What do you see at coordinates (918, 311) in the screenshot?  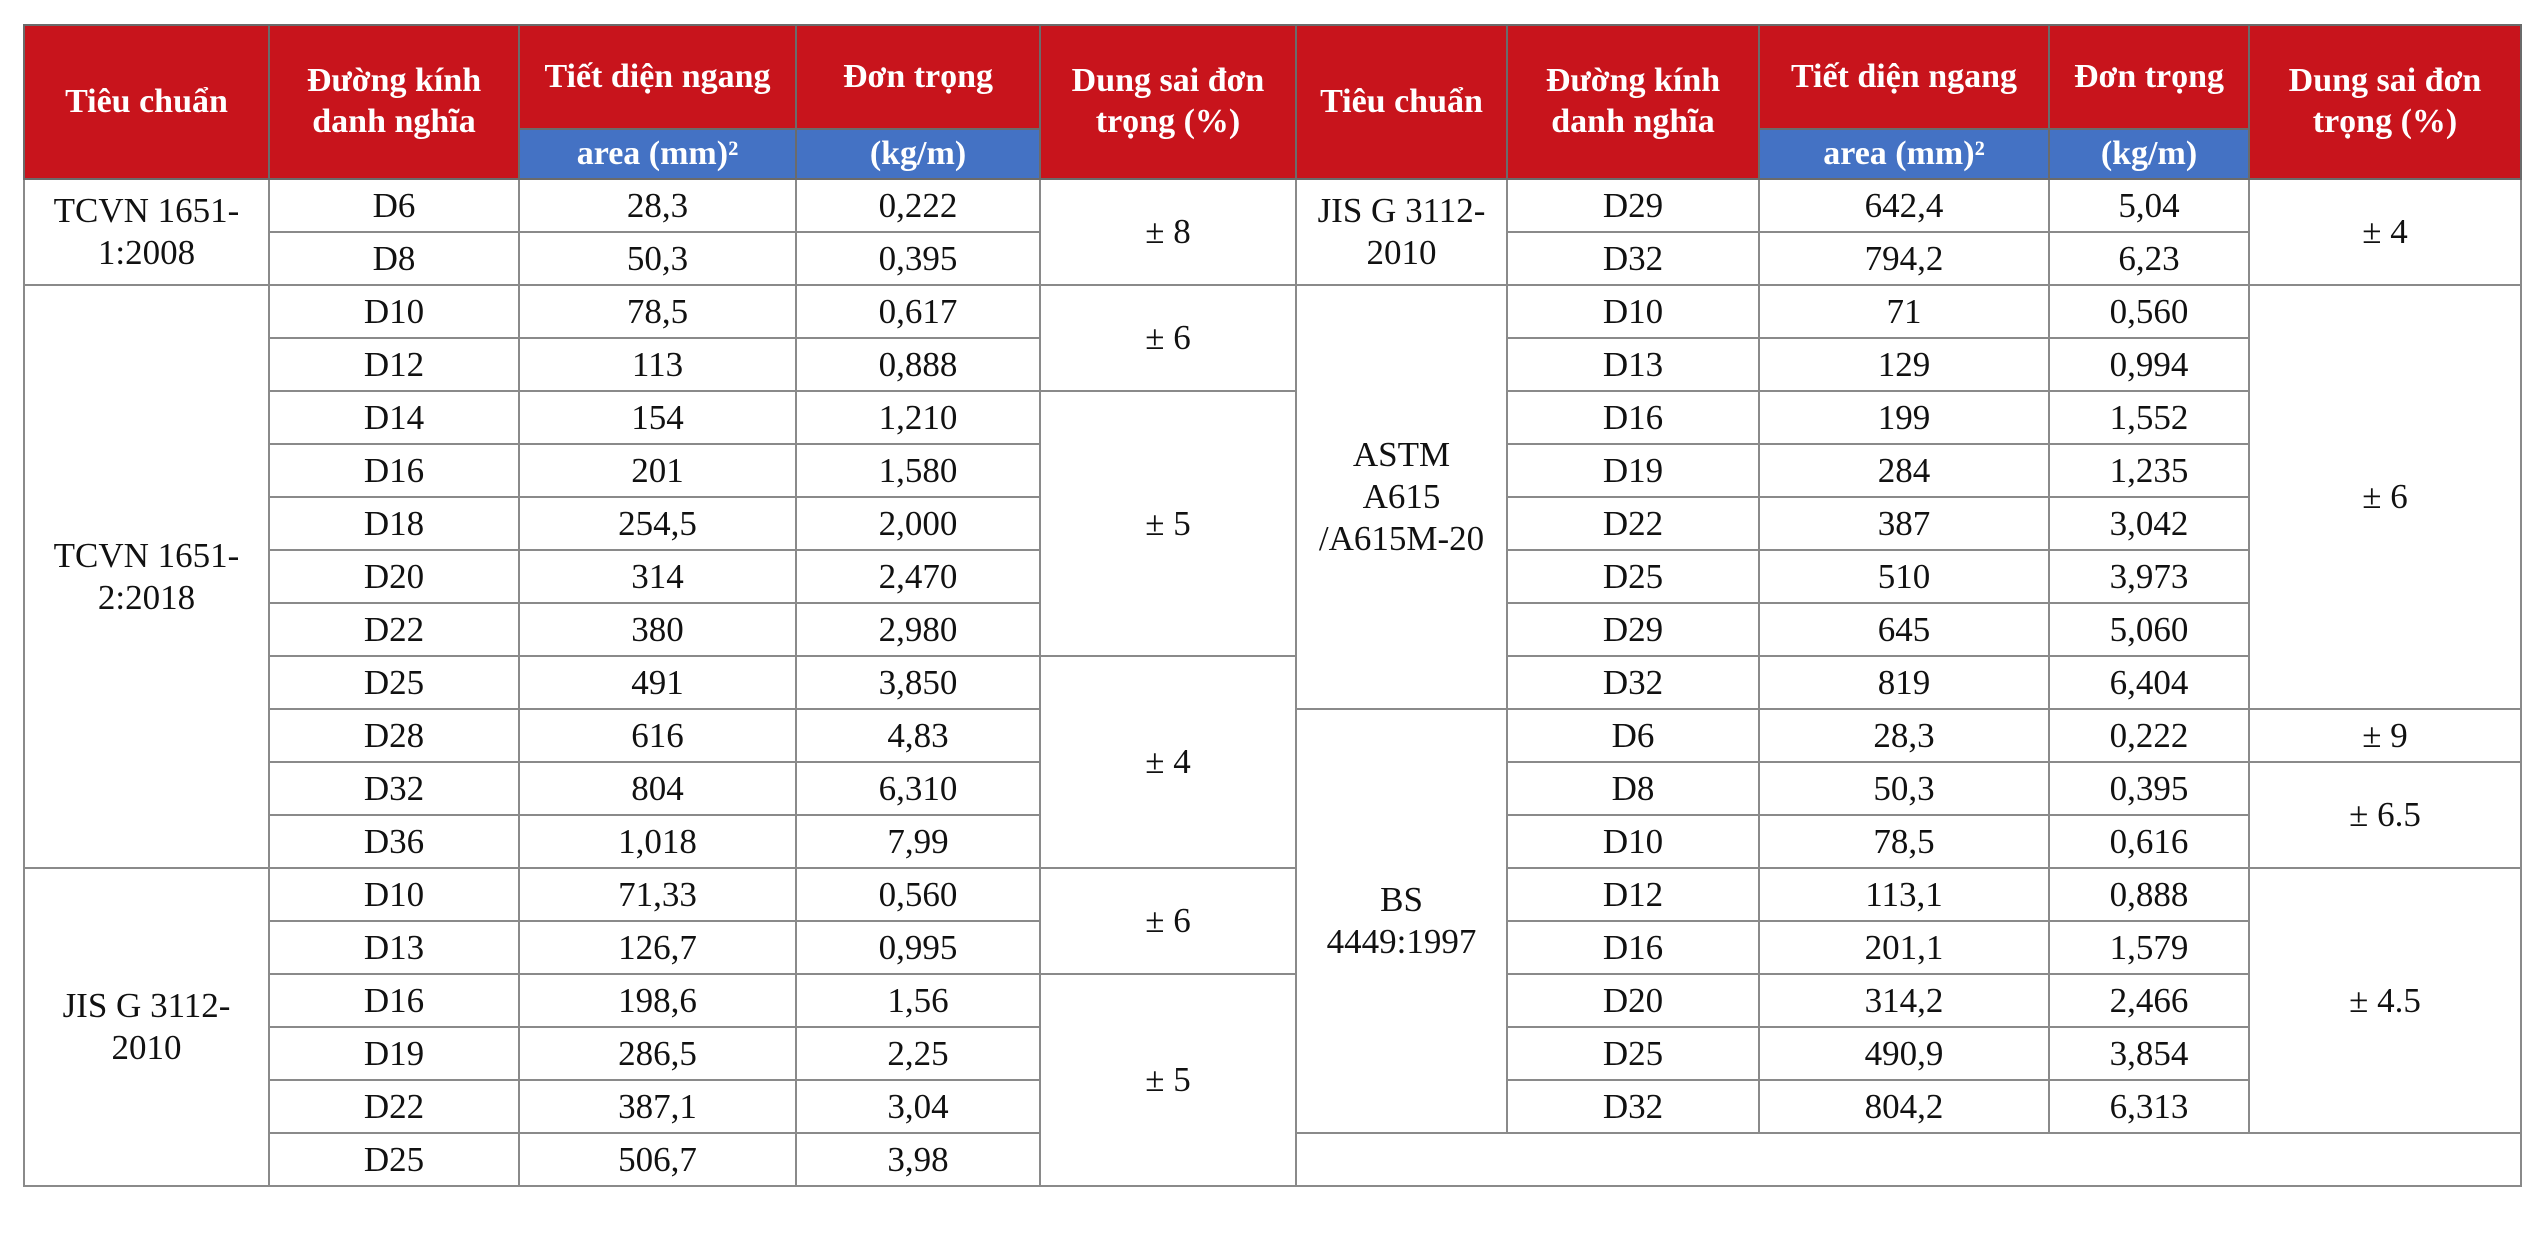 I see `weight-cell: 0,617` at bounding box center [918, 311].